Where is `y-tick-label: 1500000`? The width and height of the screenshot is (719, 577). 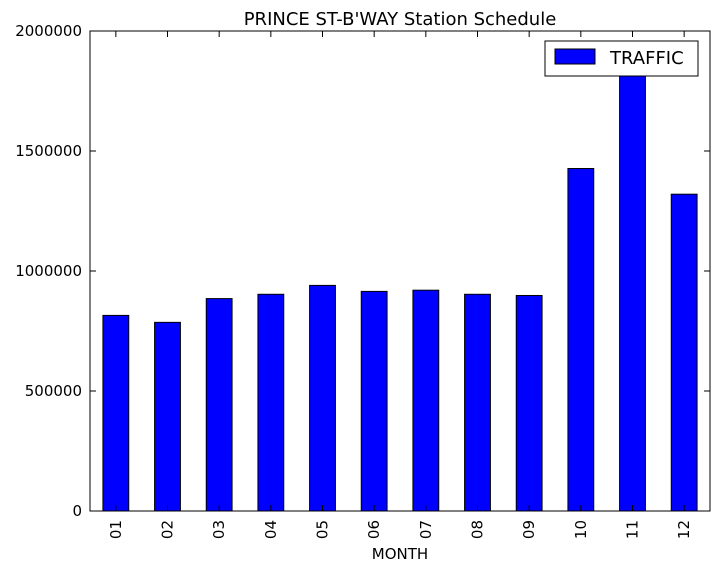
y-tick-label: 1500000 is located at coordinates (48, 151).